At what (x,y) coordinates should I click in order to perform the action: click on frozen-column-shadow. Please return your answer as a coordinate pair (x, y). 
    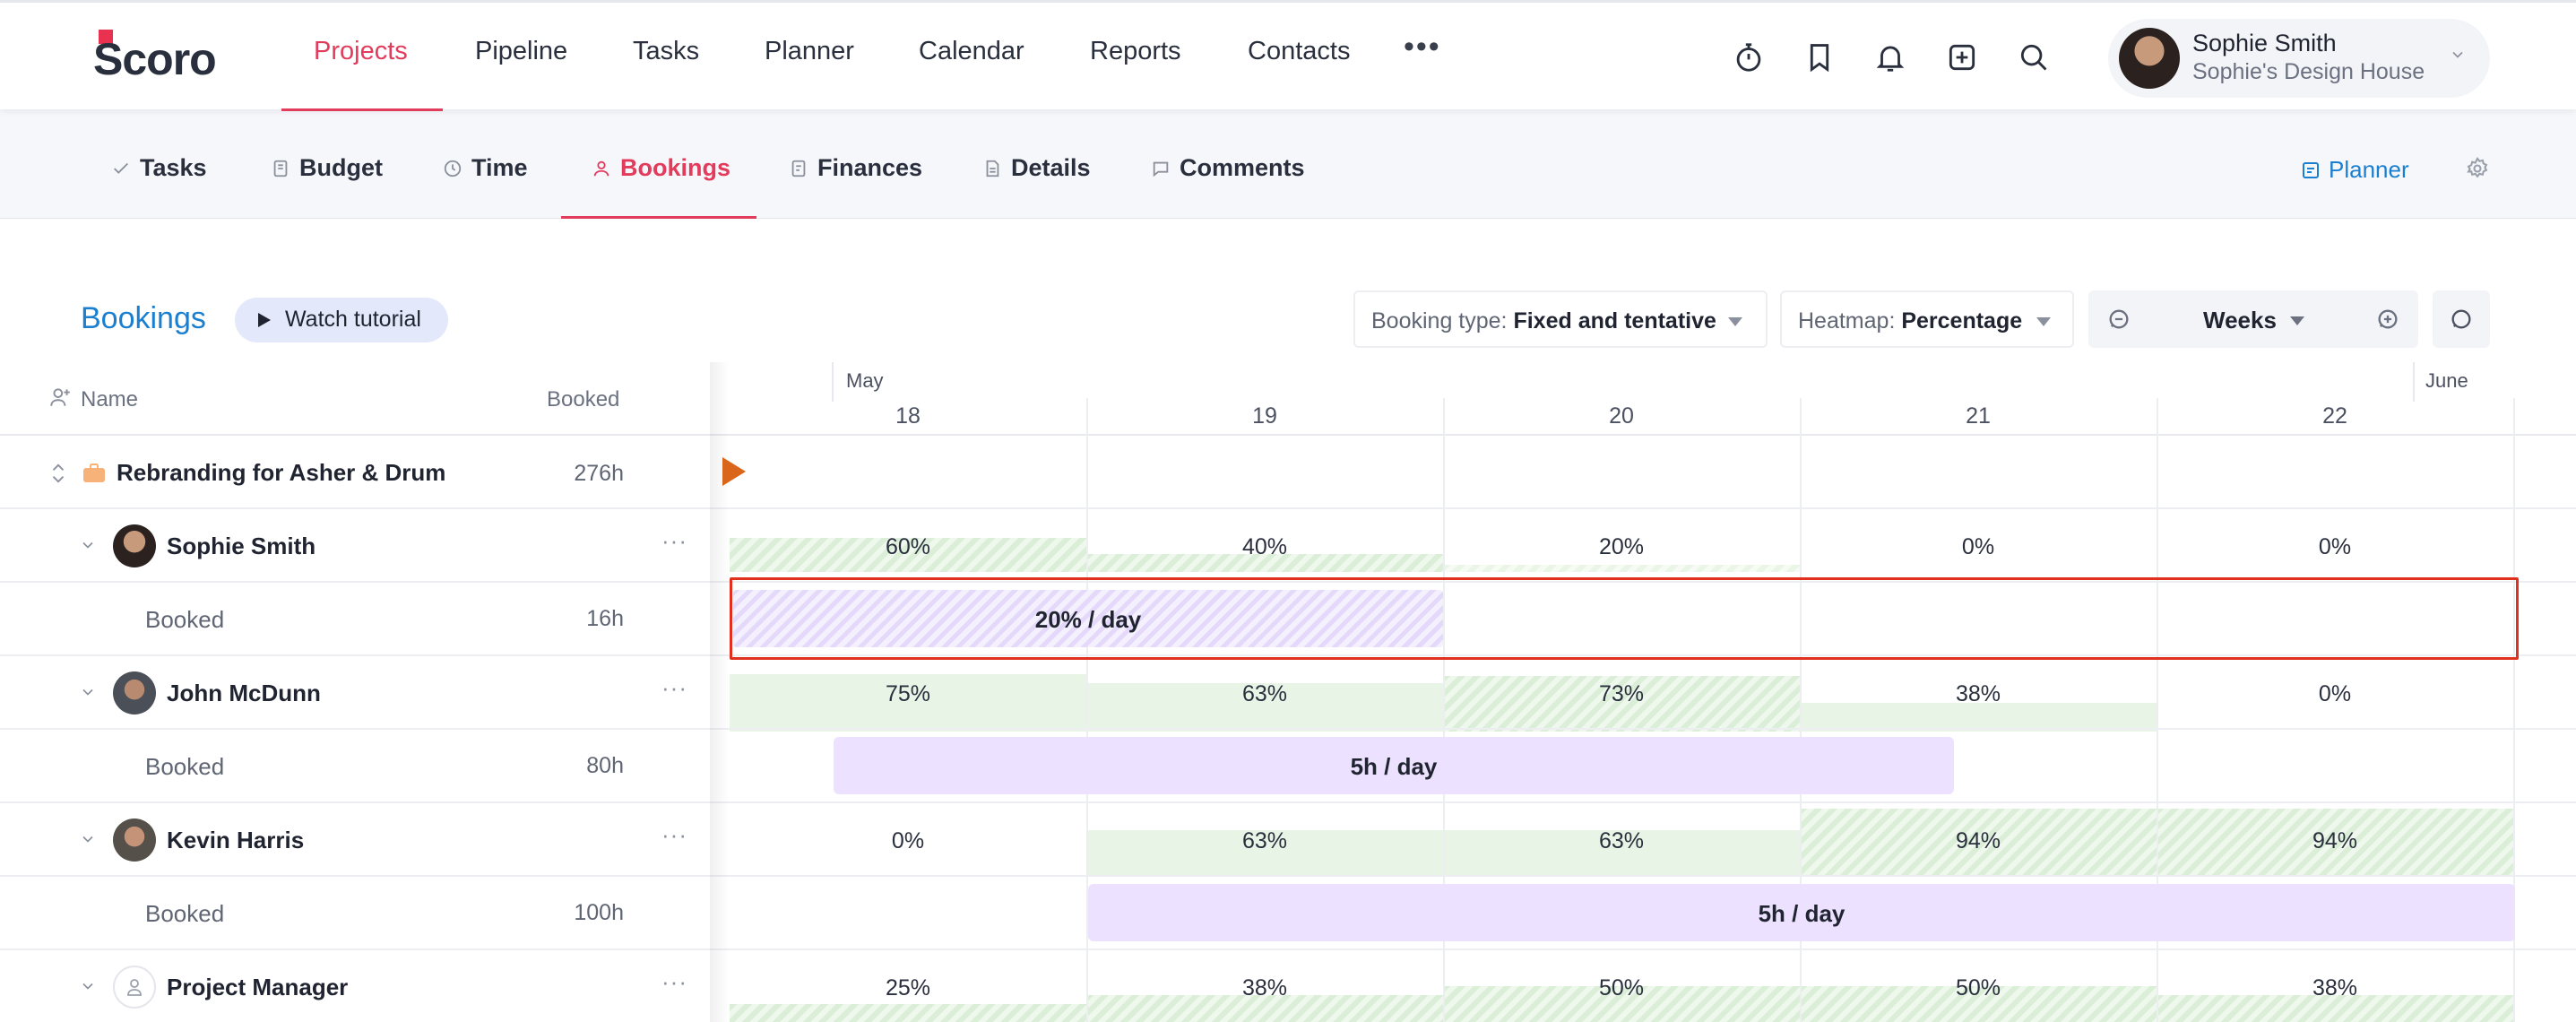
    Looking at the image, I should click on (720, 692).